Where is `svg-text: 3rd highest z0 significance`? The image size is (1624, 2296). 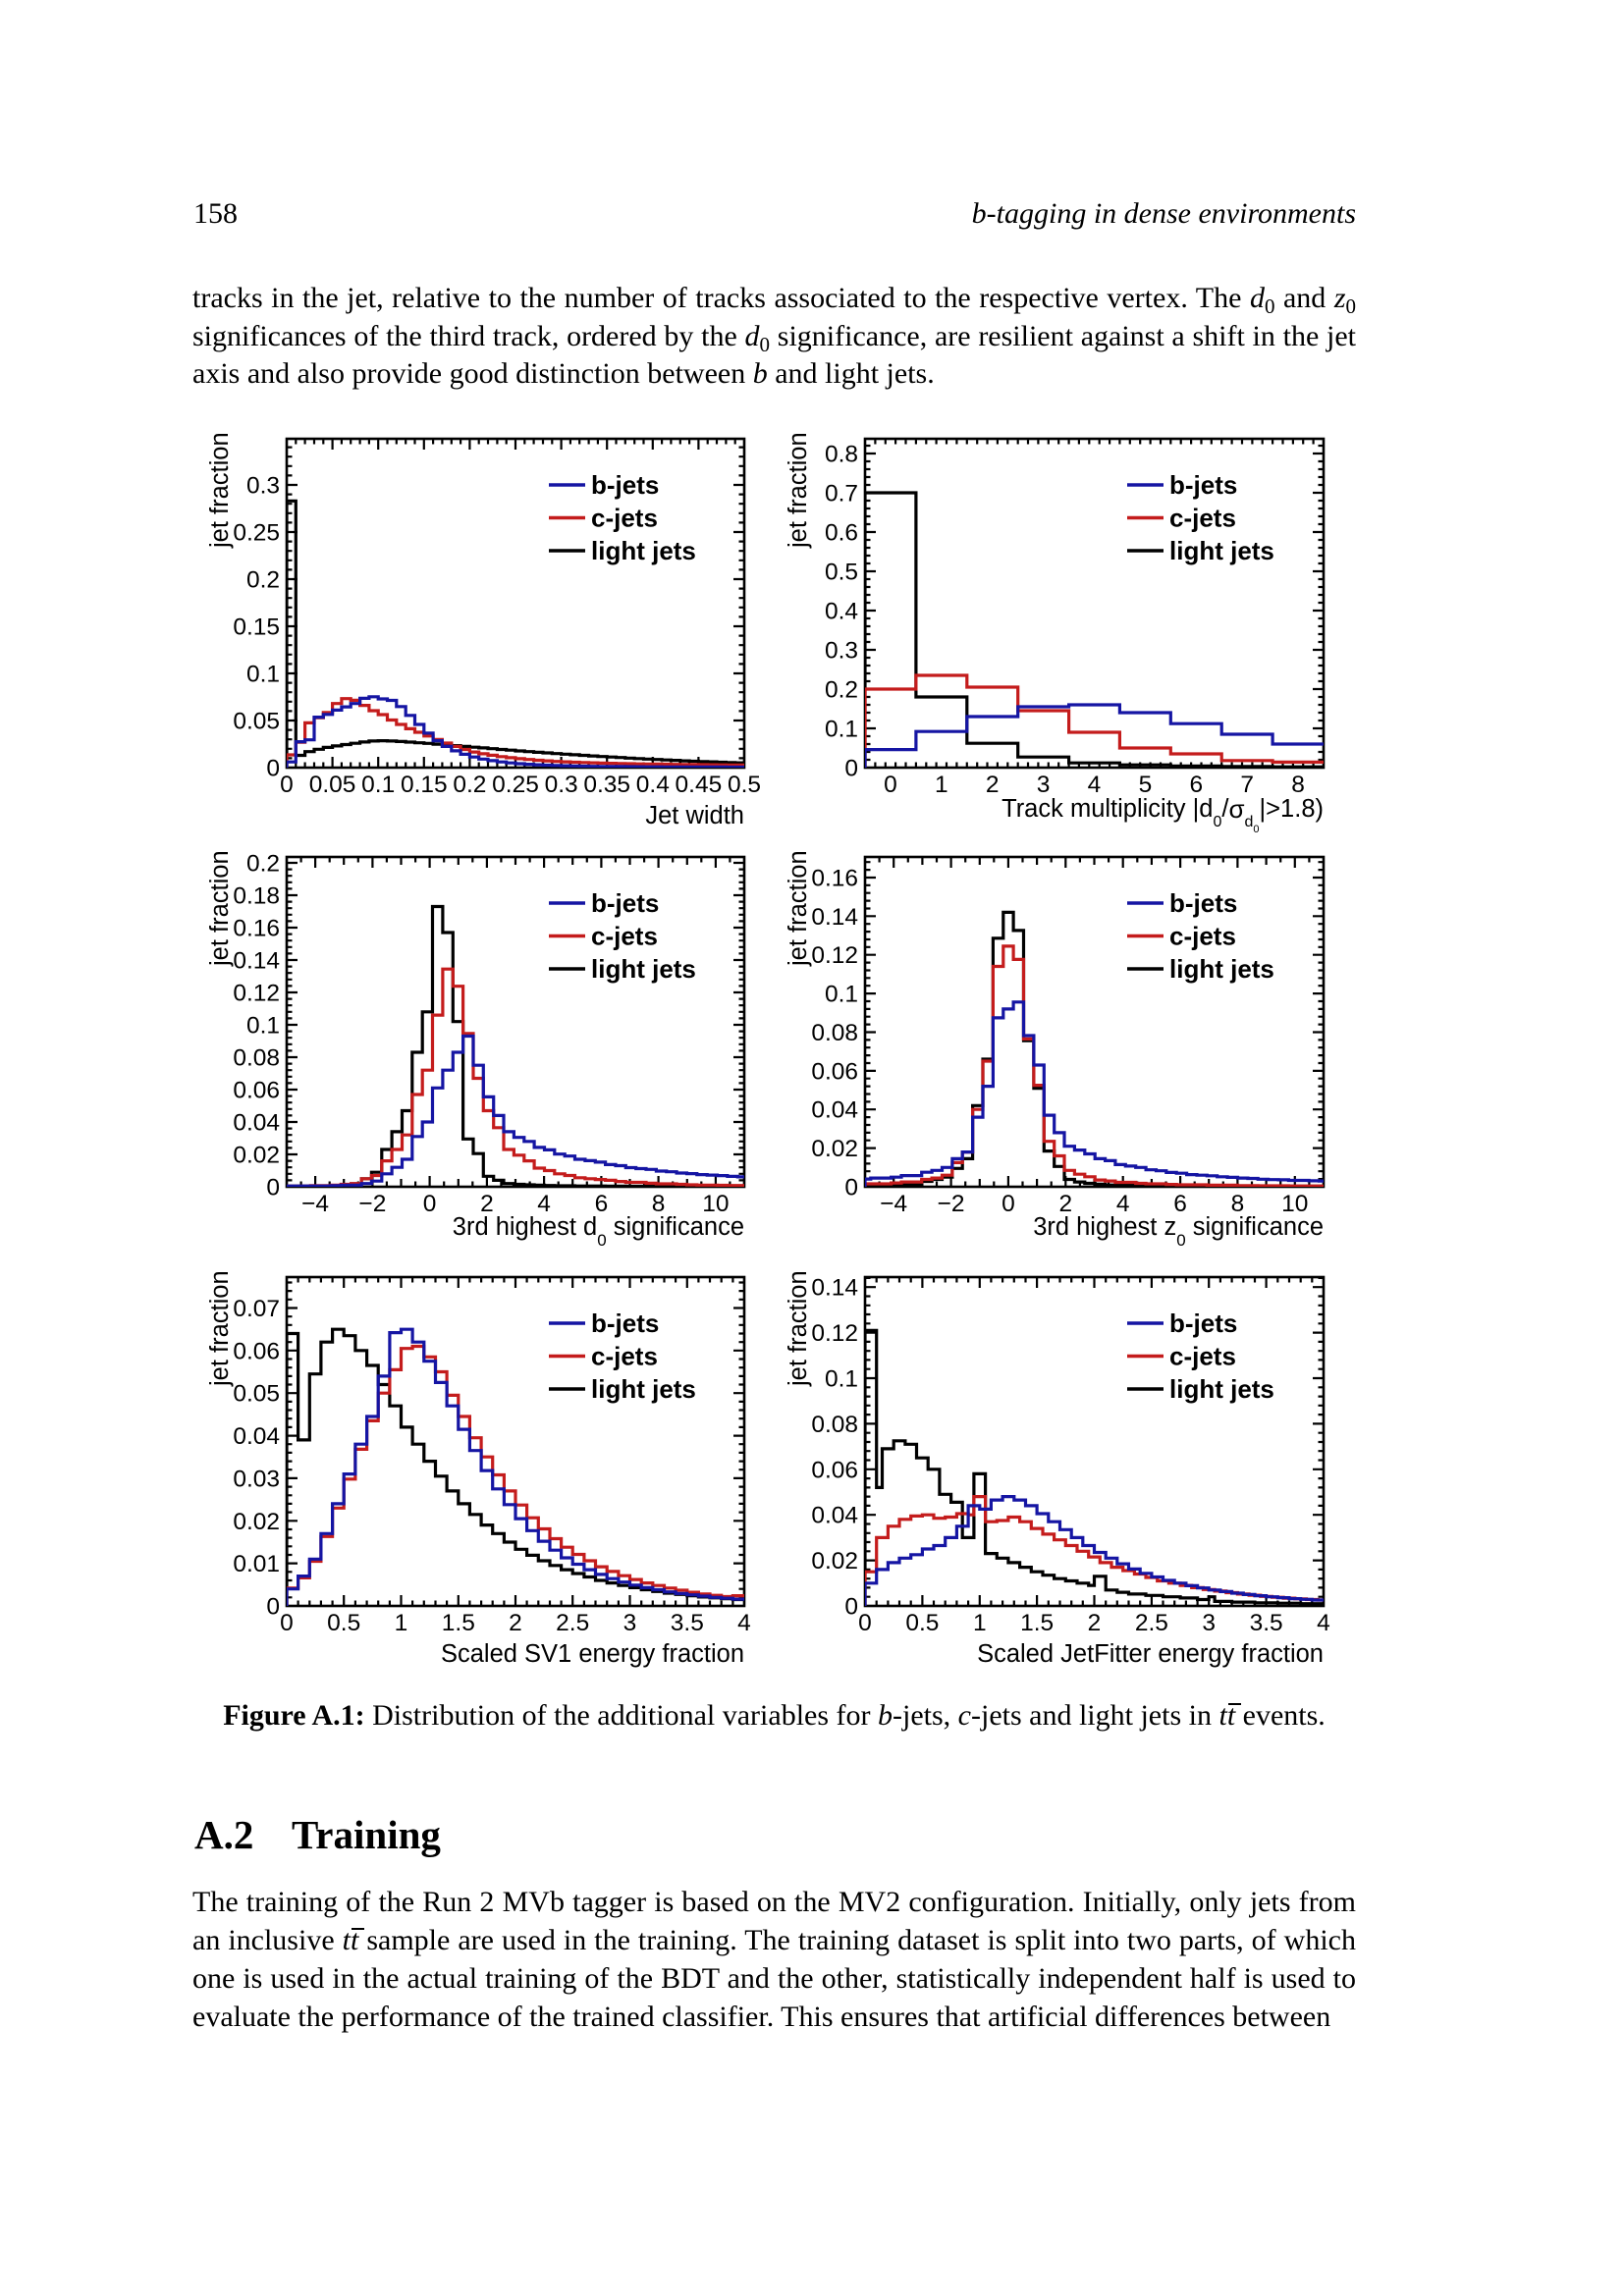 svg-text: 3rd highest z0 significance is located at coordinates (1178, 1231).